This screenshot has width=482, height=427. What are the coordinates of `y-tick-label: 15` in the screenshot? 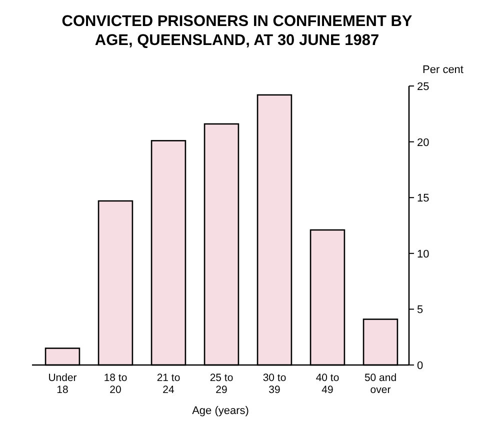 It's located at (423, 198).